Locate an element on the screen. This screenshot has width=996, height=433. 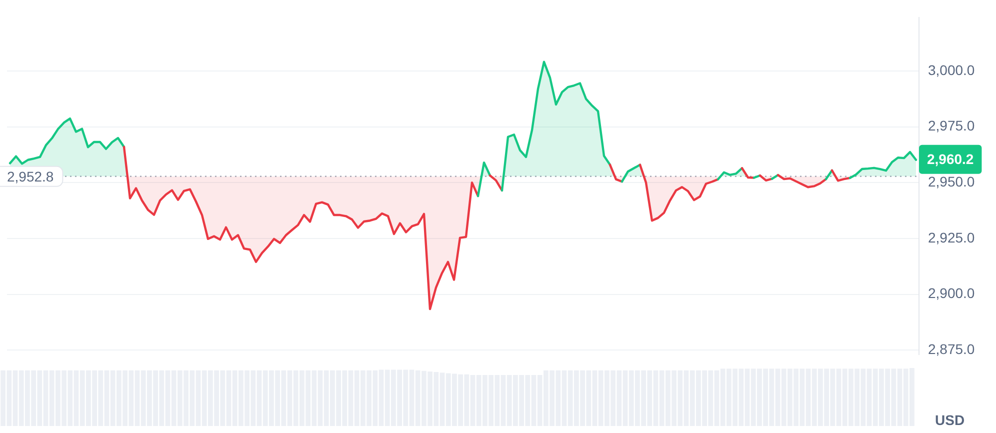
y-tick-label: 2,875.0 is located at coordinates (951, 348).